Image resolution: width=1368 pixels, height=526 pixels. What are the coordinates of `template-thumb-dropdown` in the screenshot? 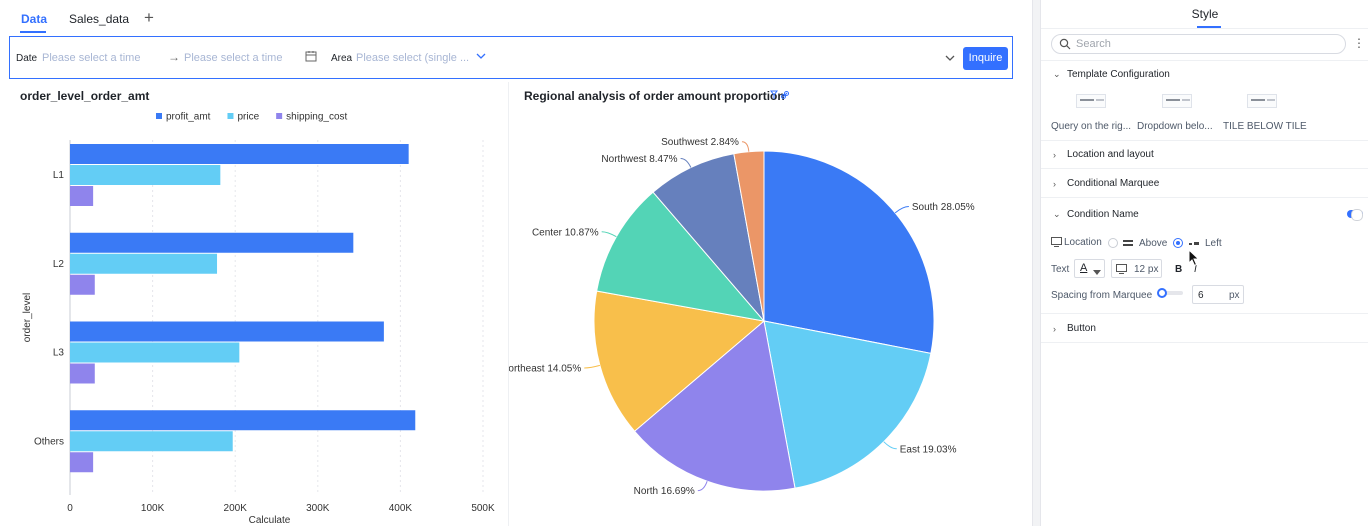 It's located at (1177, 101).